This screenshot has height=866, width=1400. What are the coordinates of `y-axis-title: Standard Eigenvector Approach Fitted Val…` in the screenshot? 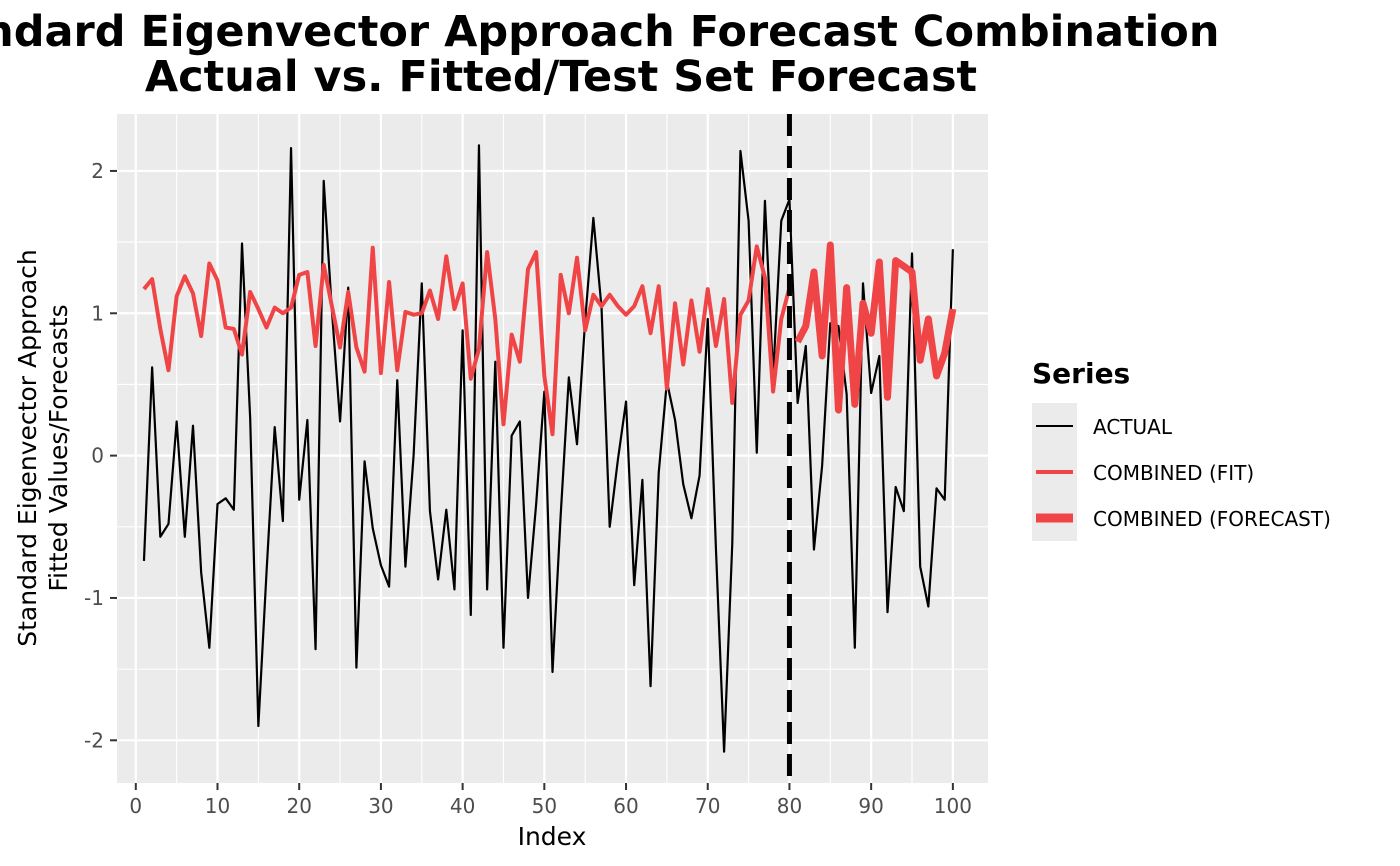 It's located at (43, 448).